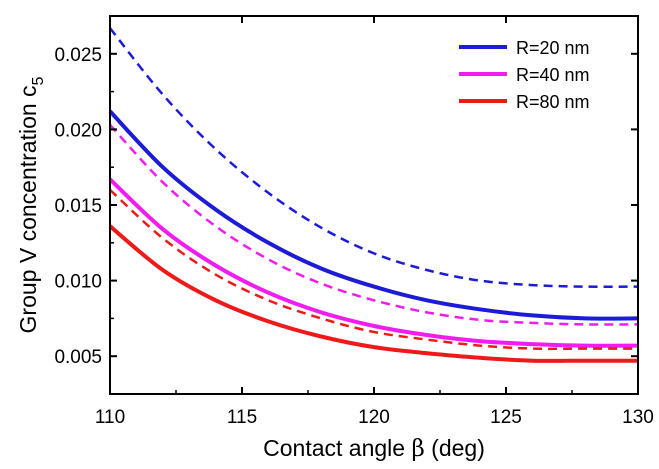 The width and height of the screenshot is (659, 469). What do you see at coordinates (553, 102) in the screenshot?
I see `legend-label: R=80 nm` at bounding box center [553, 102].